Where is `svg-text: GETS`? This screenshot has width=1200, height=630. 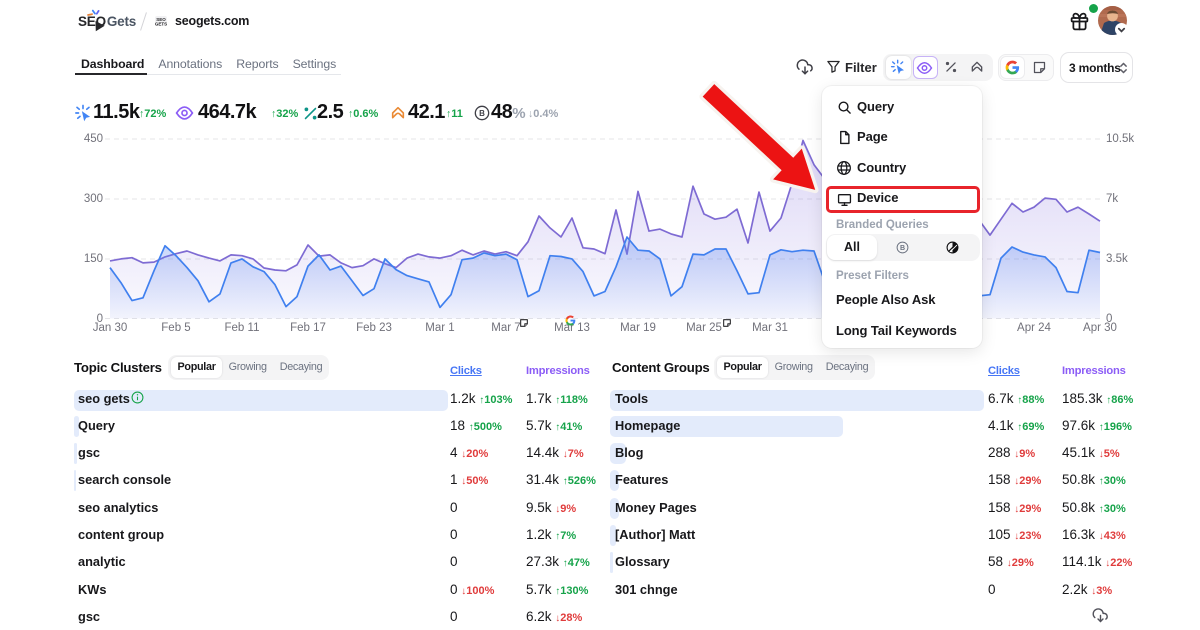
svg-text: GETS is located at coordinates (161, 24).